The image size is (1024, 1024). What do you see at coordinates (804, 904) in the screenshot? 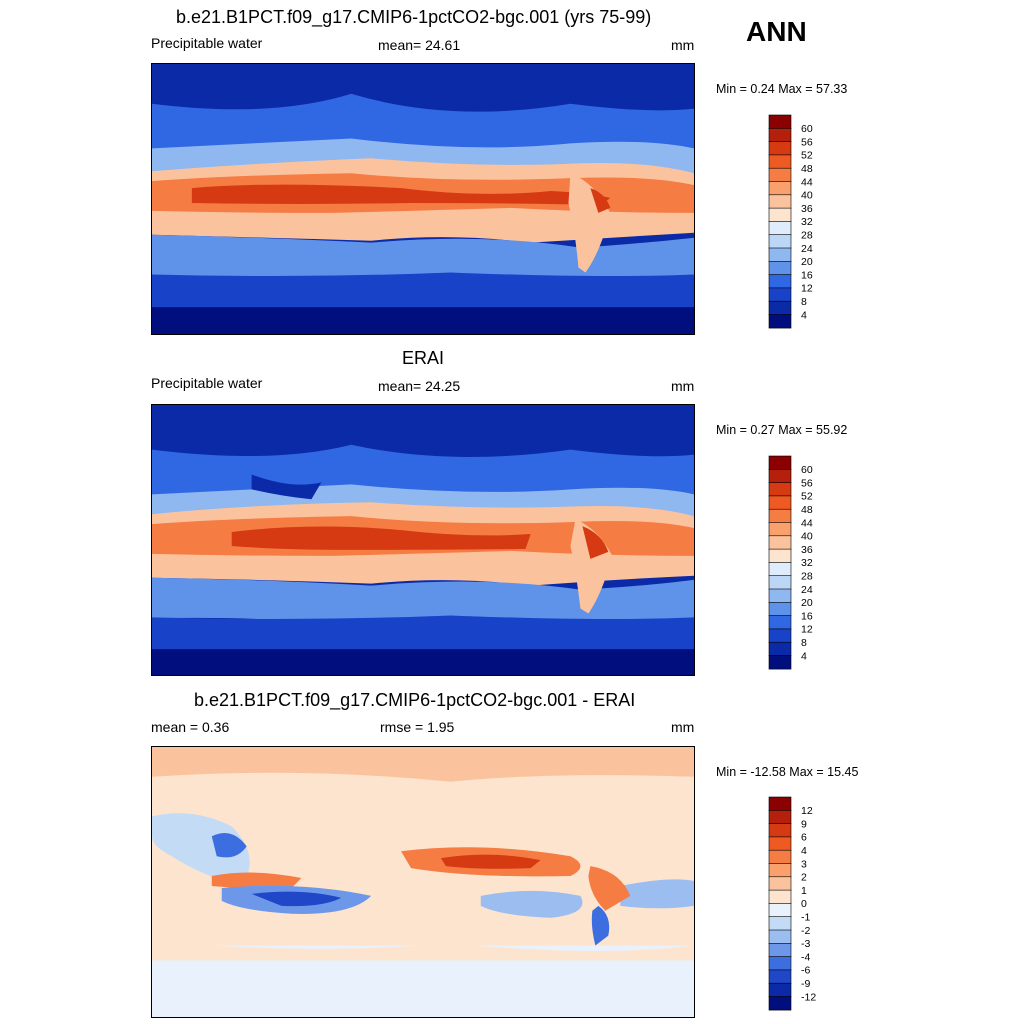
I see `colorbar-tick-label: 0` at bounding box center [804, 904].